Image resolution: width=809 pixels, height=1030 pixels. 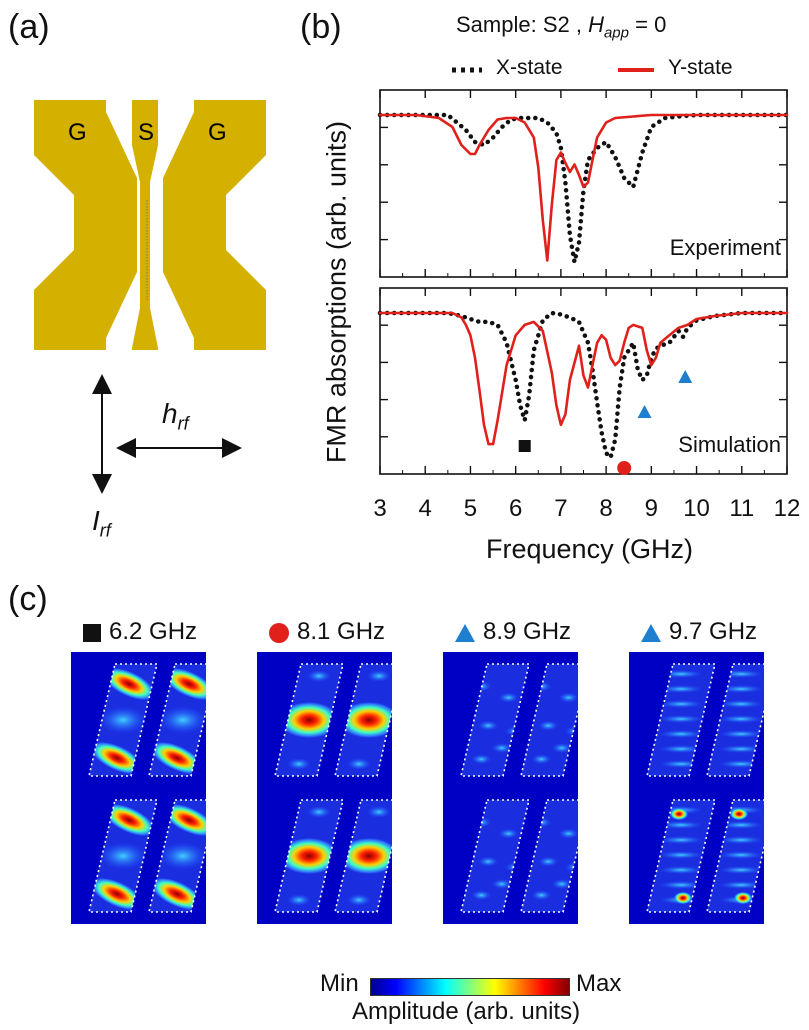 I want to click on panel-label-b: (b), so click(x=321, y=27).